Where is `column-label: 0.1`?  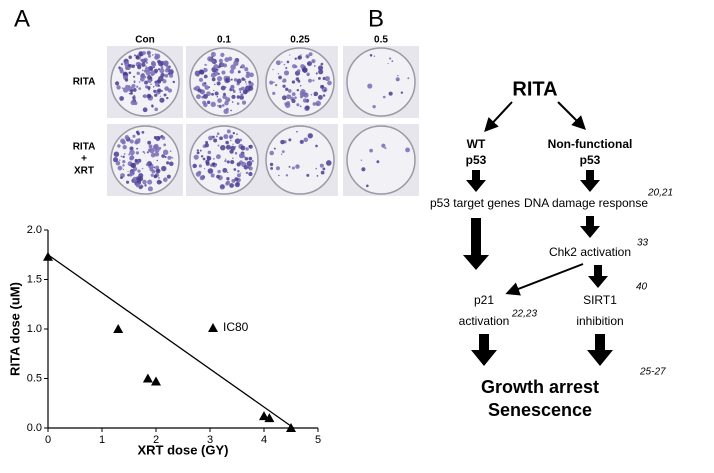 column-label: 0.1 is located at coordinates (224, 40).